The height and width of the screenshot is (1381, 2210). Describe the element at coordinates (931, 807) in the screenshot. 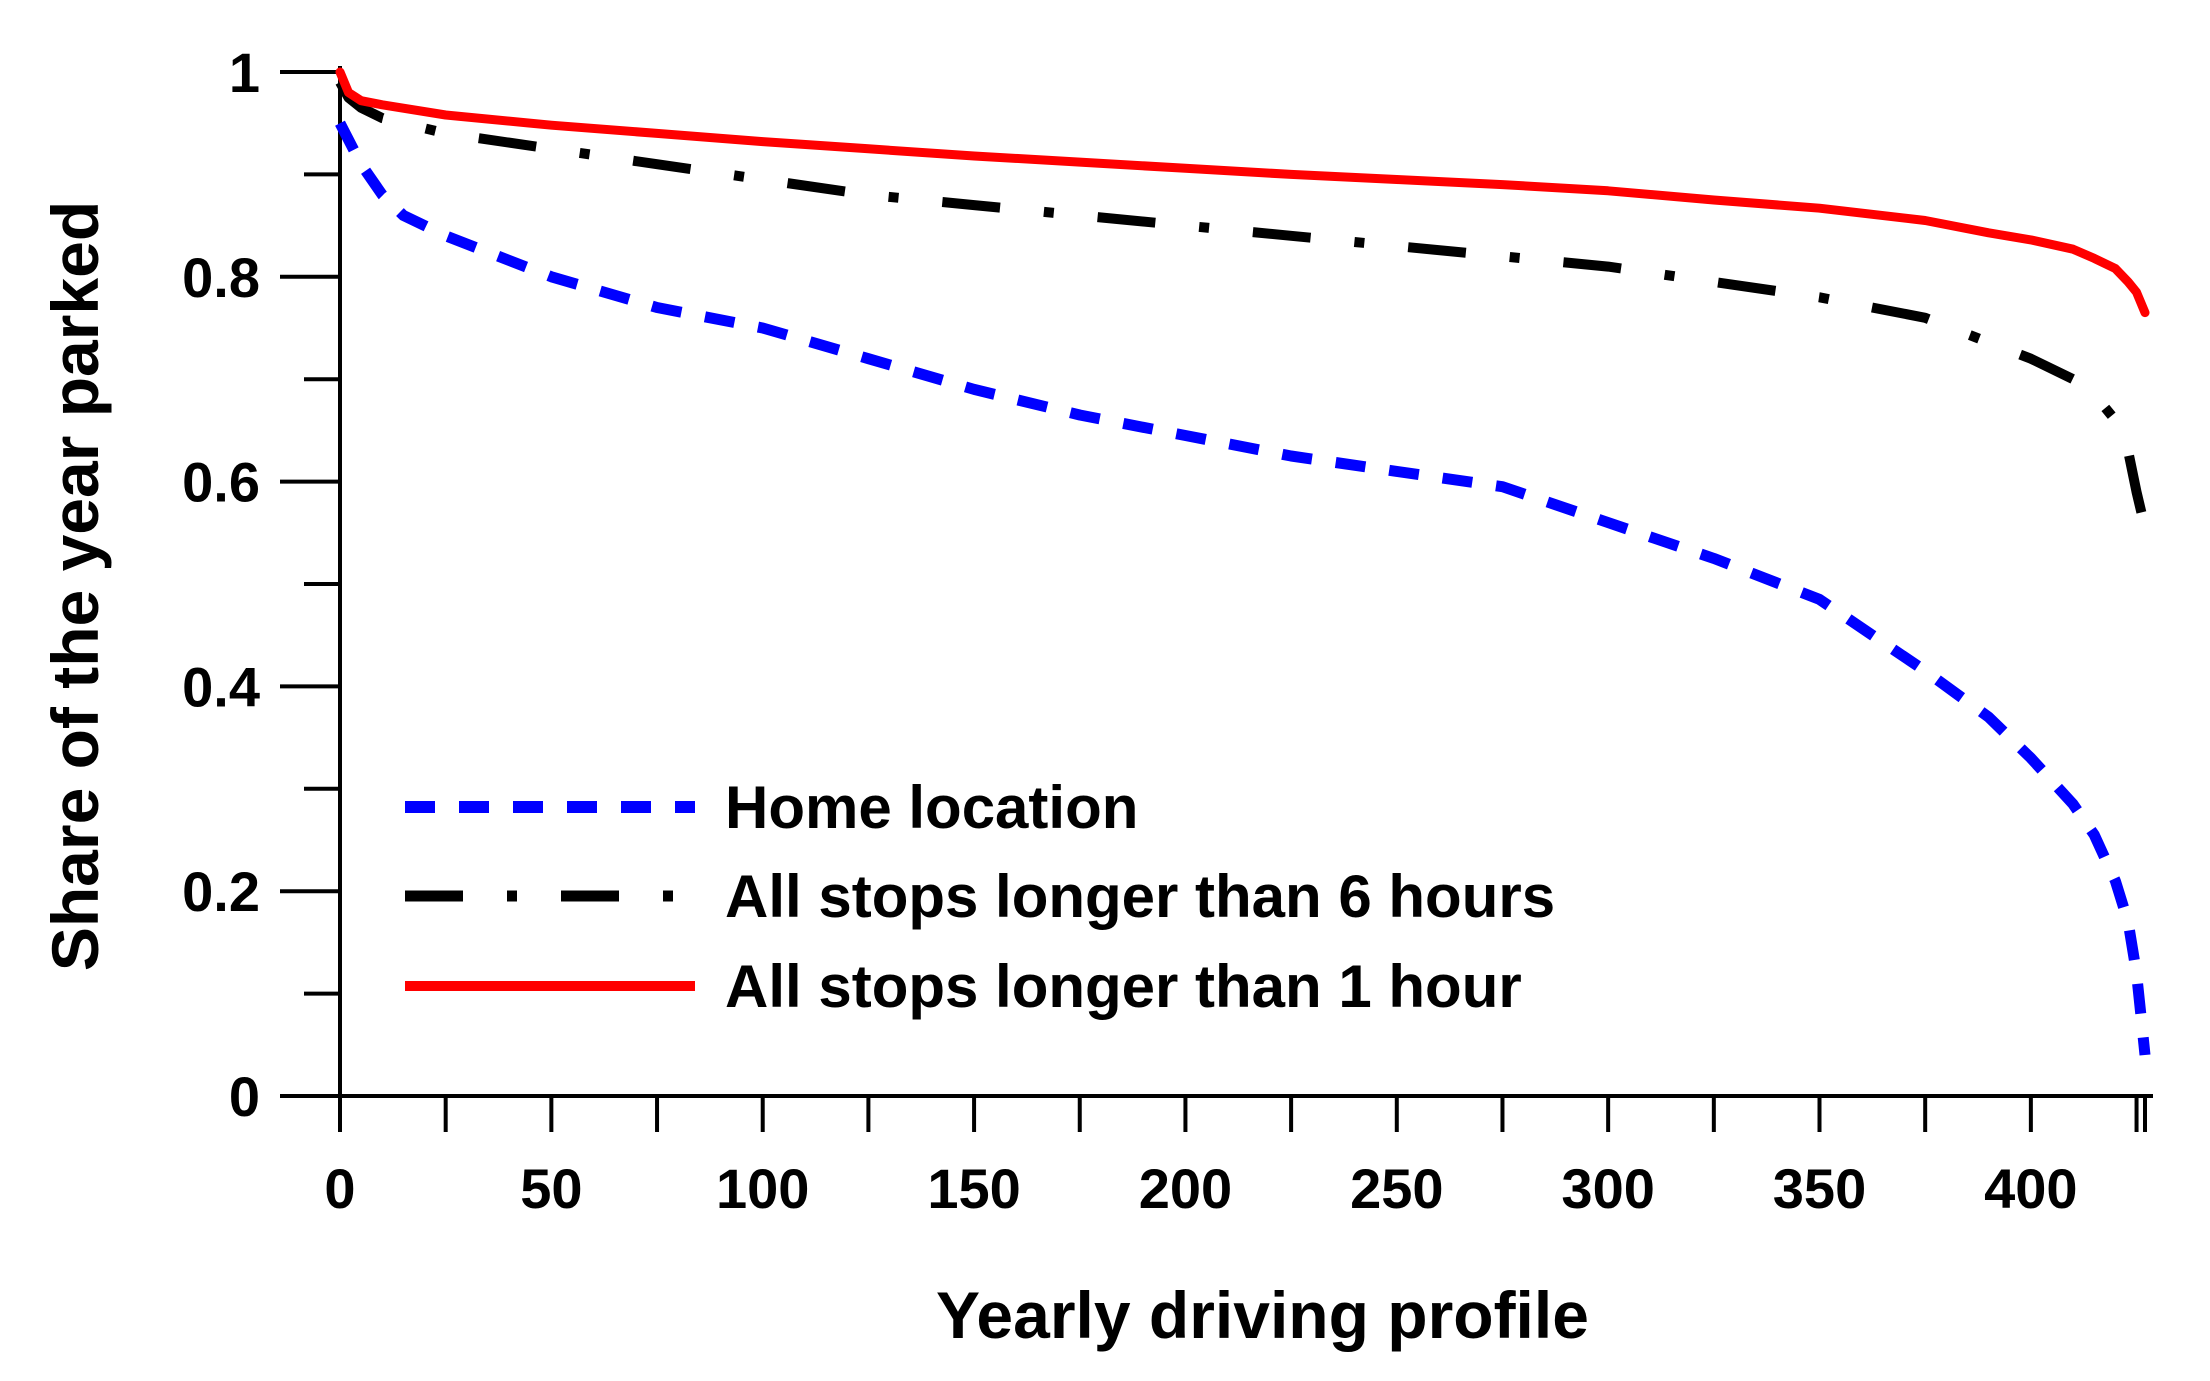

I see `legend-label-1: Home location` at that location.